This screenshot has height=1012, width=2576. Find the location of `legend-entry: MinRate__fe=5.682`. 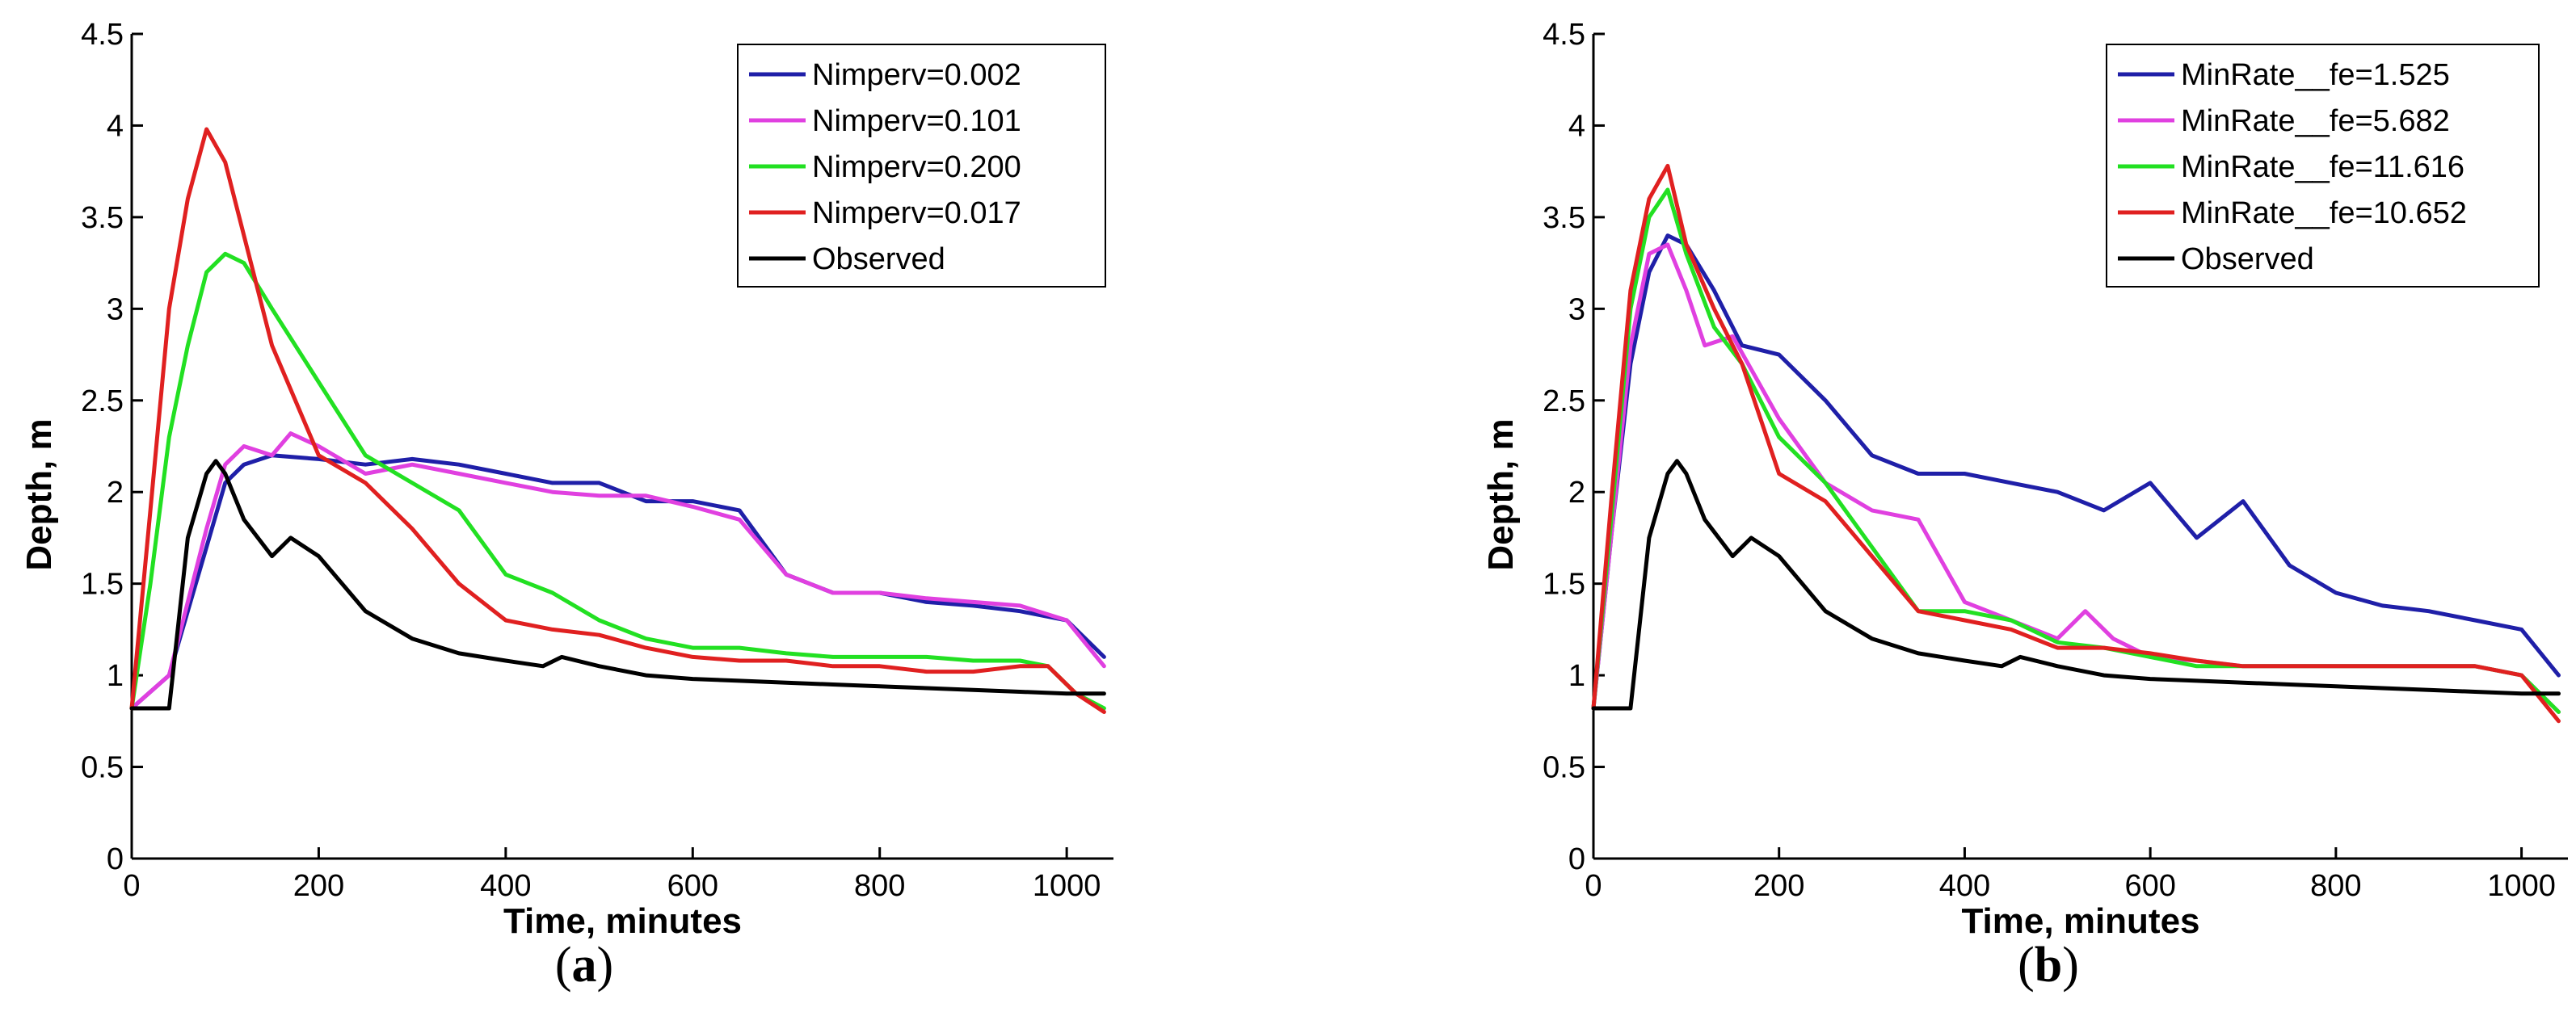

legend-entry: MinRate__fe=5.682 is located at coordinates (2315, 121).